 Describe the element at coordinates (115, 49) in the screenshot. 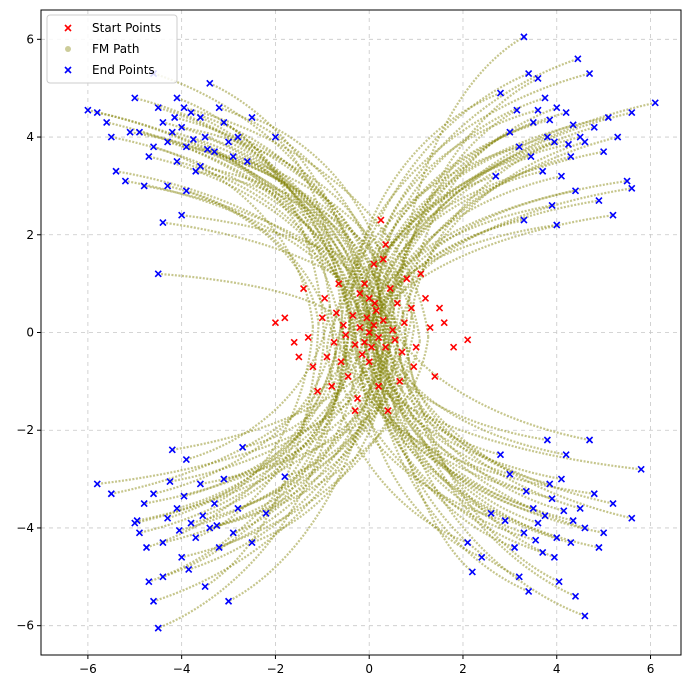

I see `legend-label-path: FM Path` at that location.